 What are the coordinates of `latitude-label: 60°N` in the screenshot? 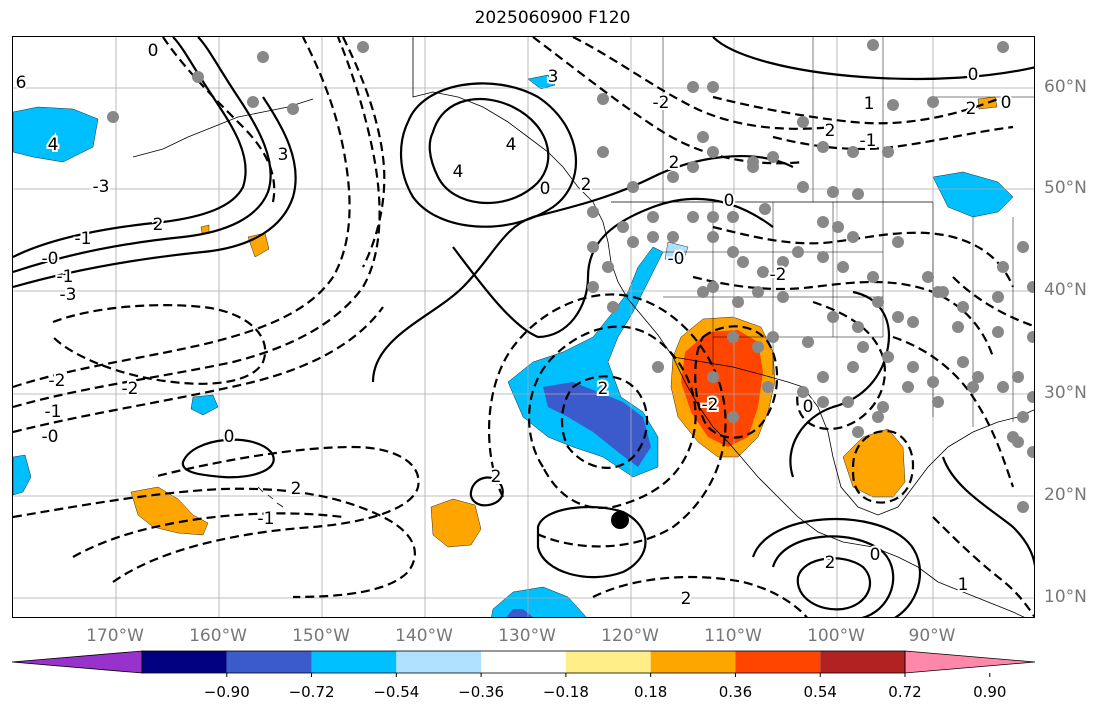 It's located at (1065, 87).